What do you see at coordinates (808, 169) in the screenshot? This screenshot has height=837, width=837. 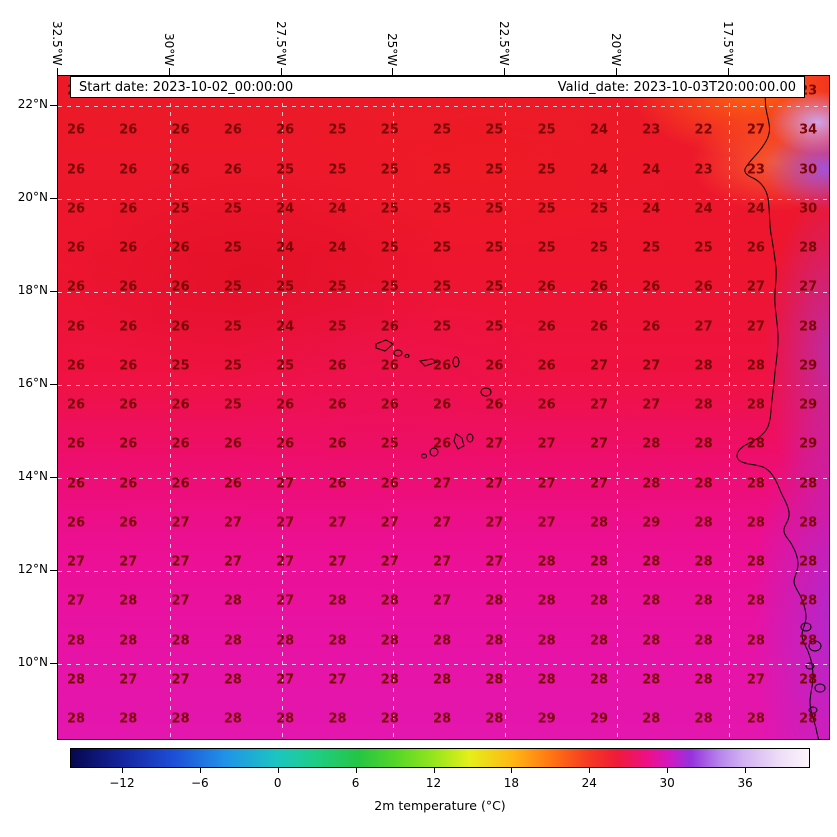 I see `grid-value: 30` at bounding box center [808, 169].